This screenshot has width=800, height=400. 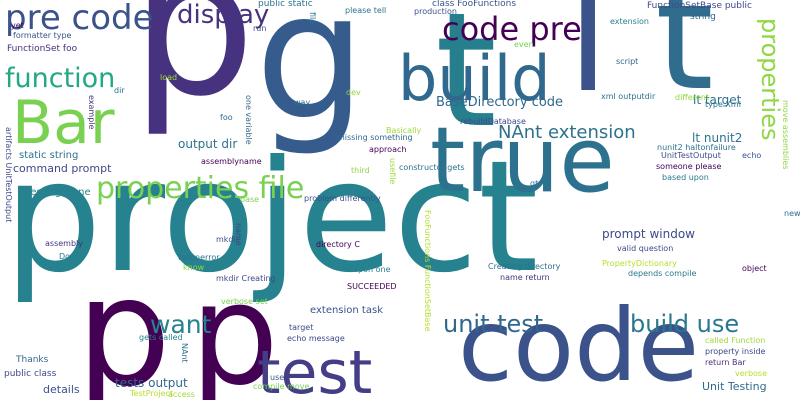 I want to click on word: example, so click(x=91, y=112).